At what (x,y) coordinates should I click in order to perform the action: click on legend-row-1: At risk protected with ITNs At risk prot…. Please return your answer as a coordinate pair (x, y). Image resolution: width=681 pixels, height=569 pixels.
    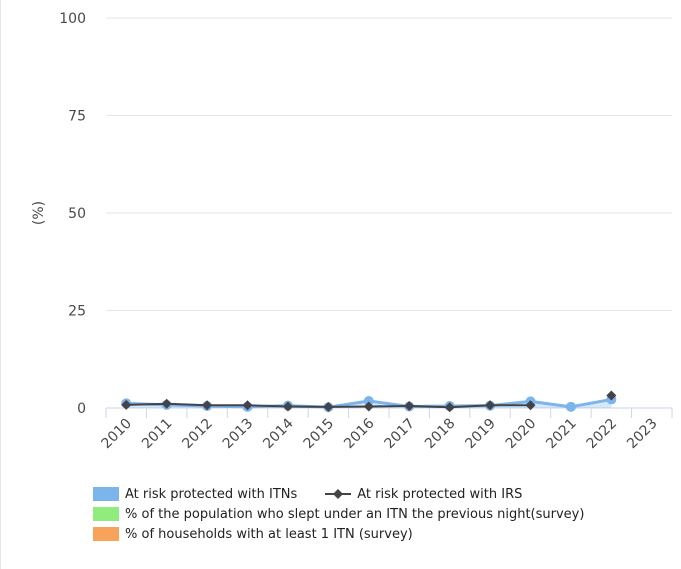
    Looking at the image, I should click on (352, 494).